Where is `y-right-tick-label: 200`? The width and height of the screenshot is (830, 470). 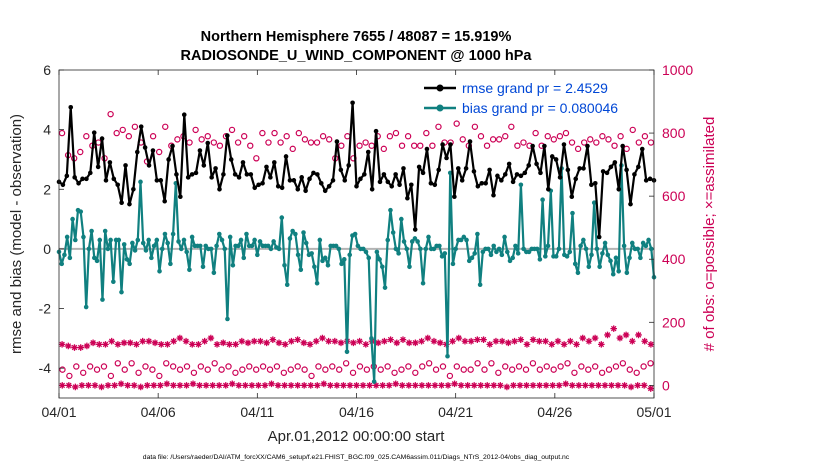
y-right-tick-label: 200 is located at coordinates (674, 322).